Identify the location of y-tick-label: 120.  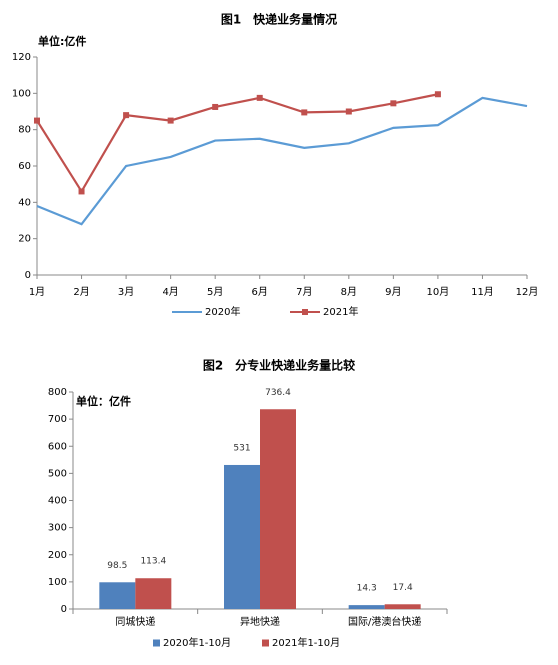
(21, 57).